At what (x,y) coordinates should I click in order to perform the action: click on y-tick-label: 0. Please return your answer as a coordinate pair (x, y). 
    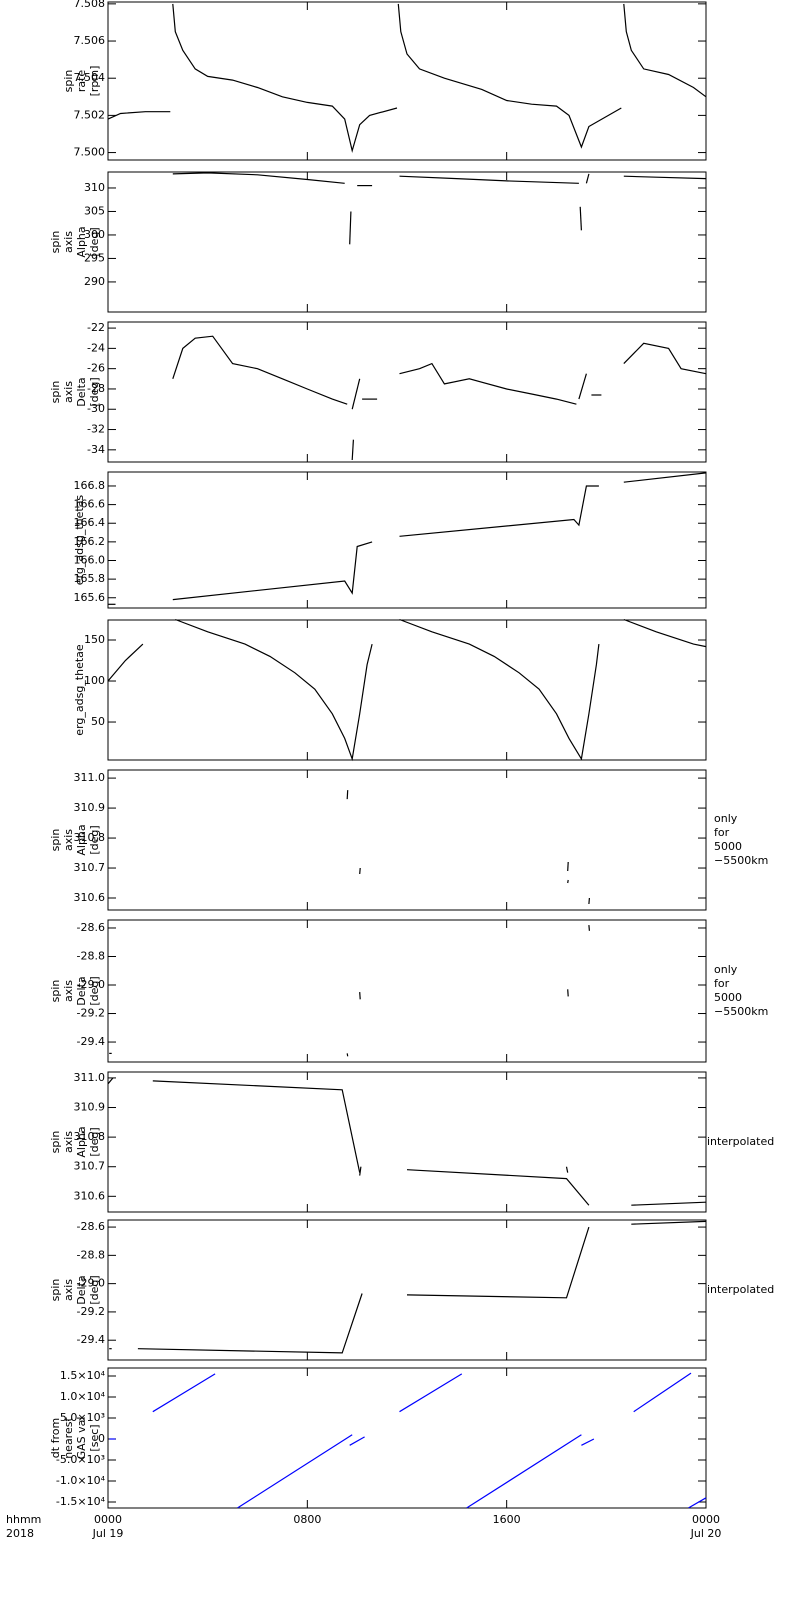
    Looking at the image, I should click on (101, 1438).